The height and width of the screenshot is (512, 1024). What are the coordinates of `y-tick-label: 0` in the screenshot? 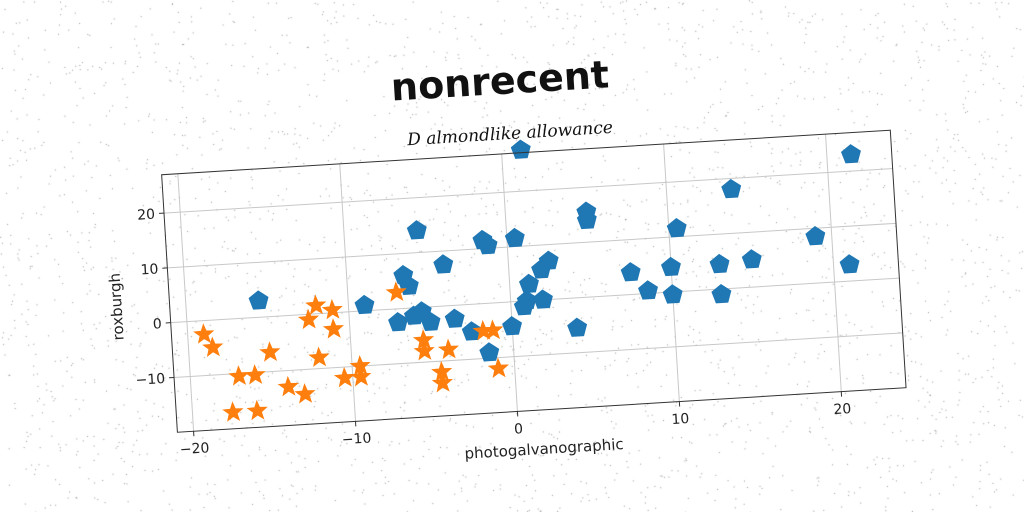 It's located at (157, 324).